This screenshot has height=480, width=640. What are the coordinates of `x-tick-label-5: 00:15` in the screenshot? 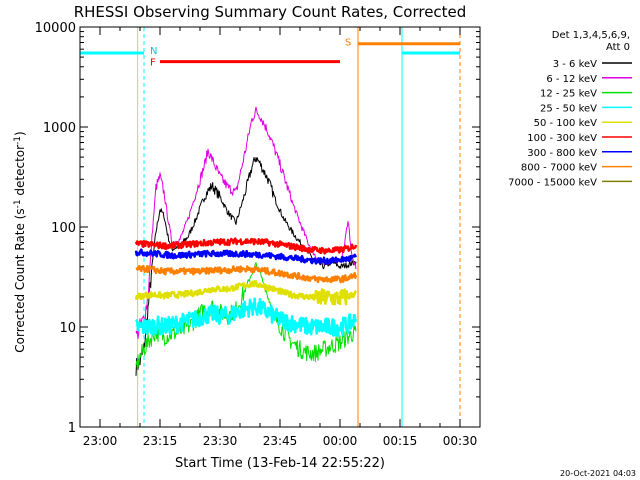 It's located at (400, 441).